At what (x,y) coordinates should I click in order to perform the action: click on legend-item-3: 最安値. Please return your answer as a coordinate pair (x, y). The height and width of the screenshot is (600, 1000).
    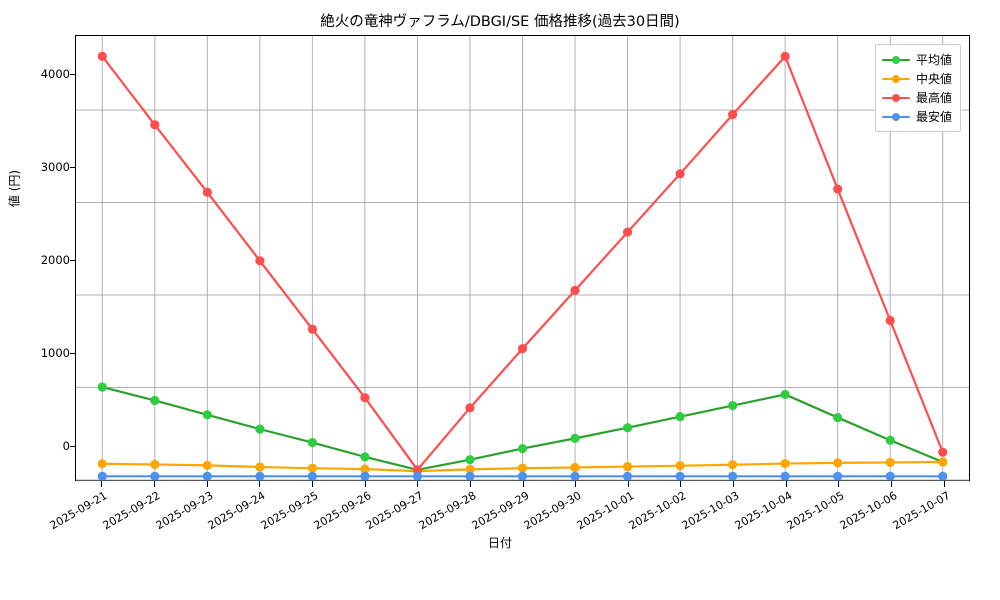
    Looking at the image, I should click on (916, 116).